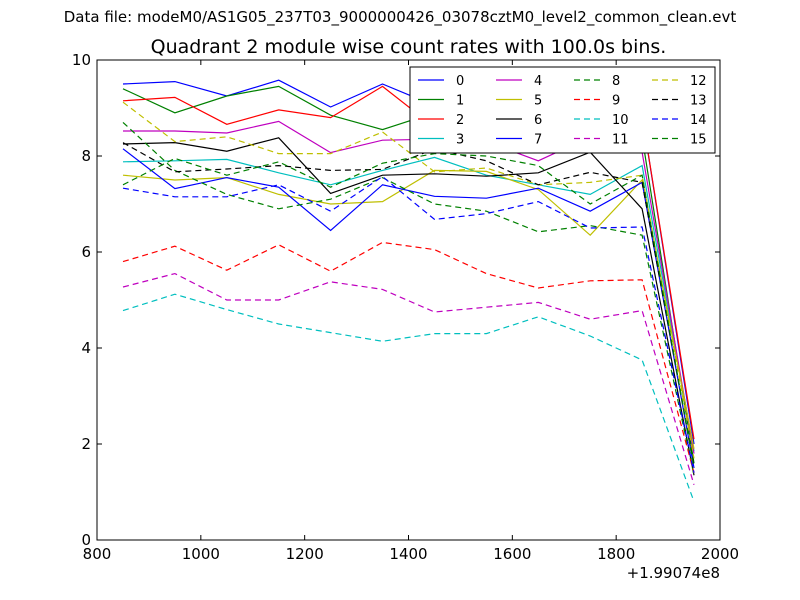 Image resolution: width=800 pixels, height=600 pixels. Describe the element at coordinates (460, 140) in the screenshot. I see `legend-label-3: 3` at that location.